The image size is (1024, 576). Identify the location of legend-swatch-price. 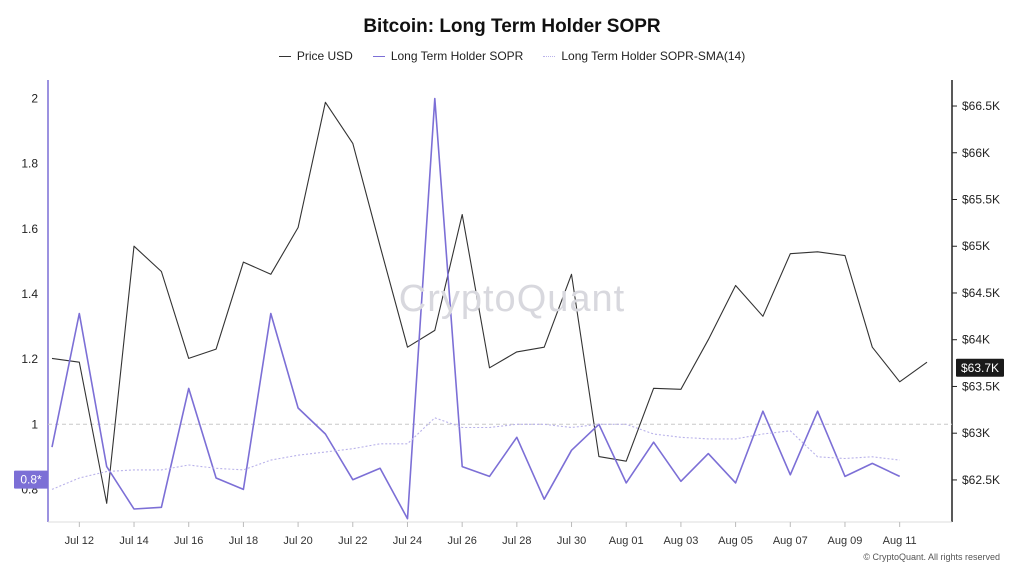
(284, 56).